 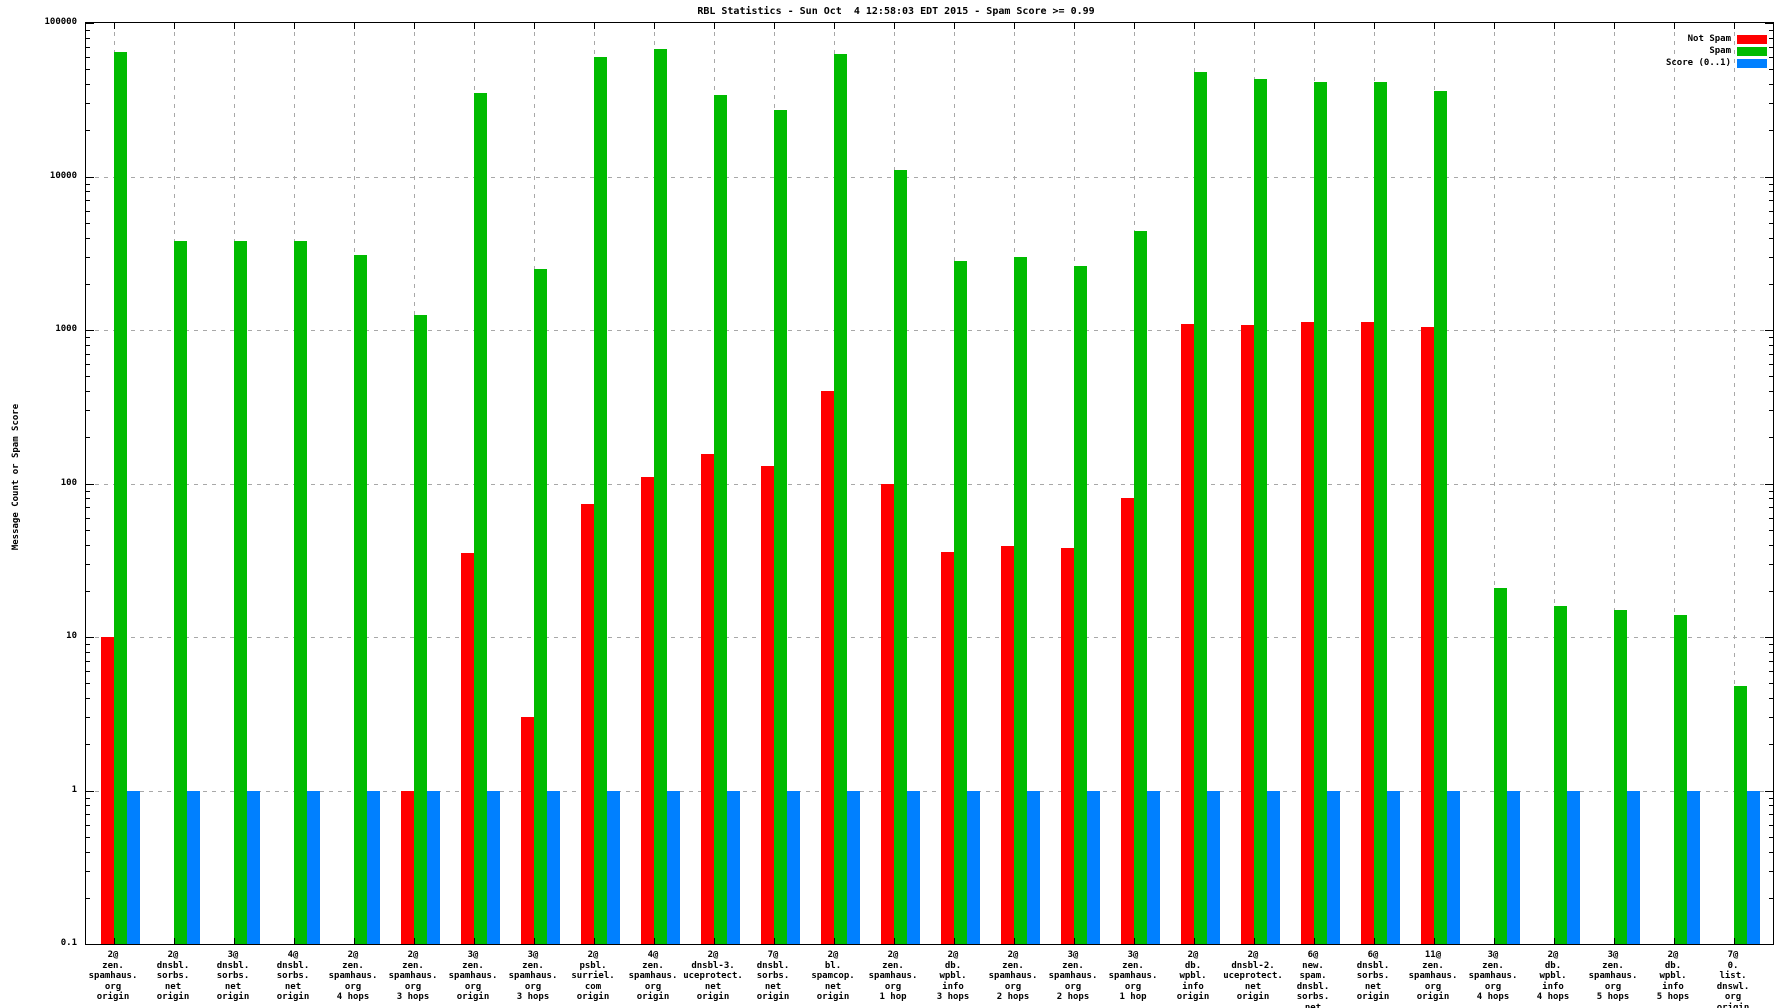 I want to click on x-tick-label: 2@ zen. spamhaus. org 1 hop, so click(x=893, y=976).